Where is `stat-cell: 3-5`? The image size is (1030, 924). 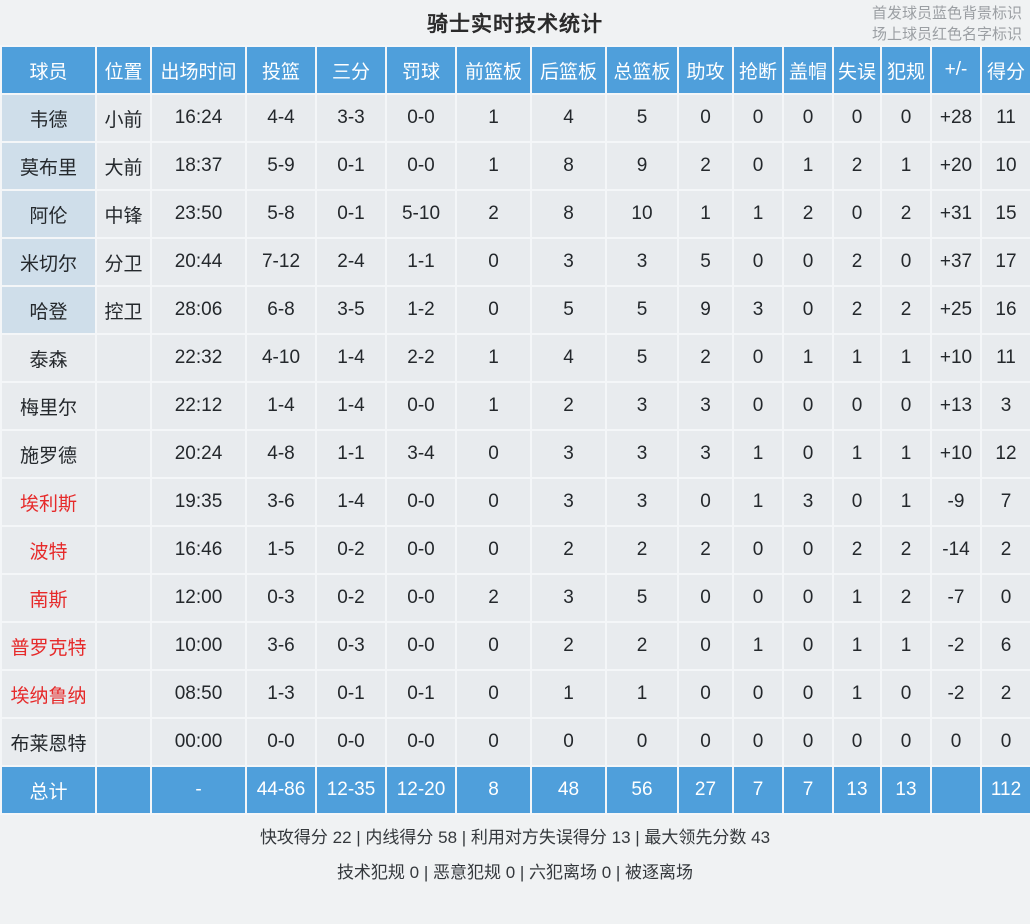 stat-cell: 3-5 is located at coordinates (351, 310).